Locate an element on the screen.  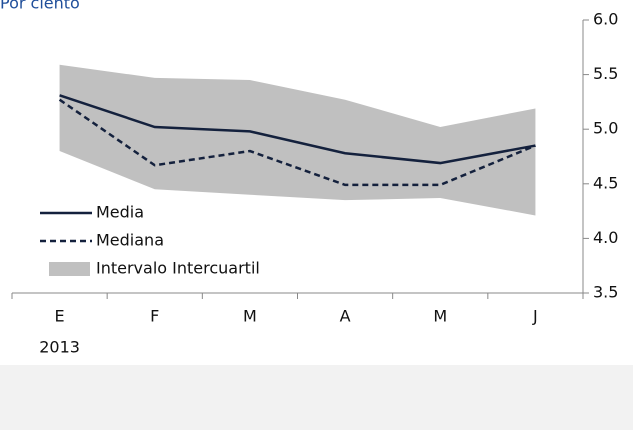
y-tick-label: 4.5 is located at coordinates (605, 182).